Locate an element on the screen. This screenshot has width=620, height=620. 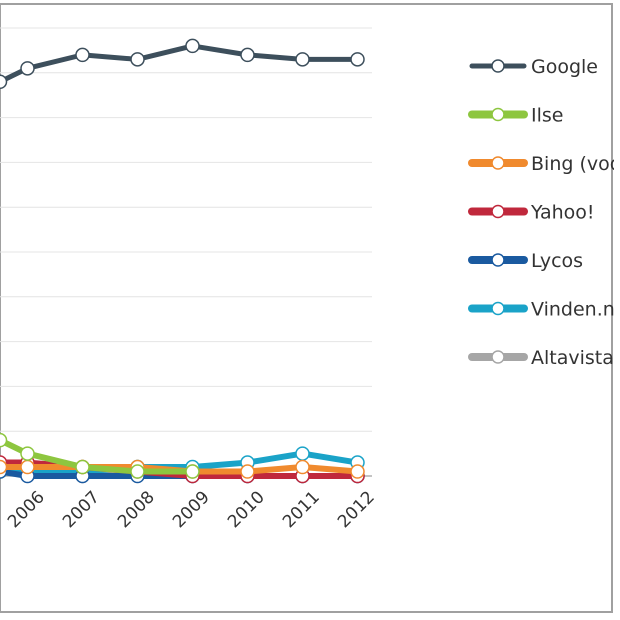
legend-item: Ilse is located at coordinates (515, 116).